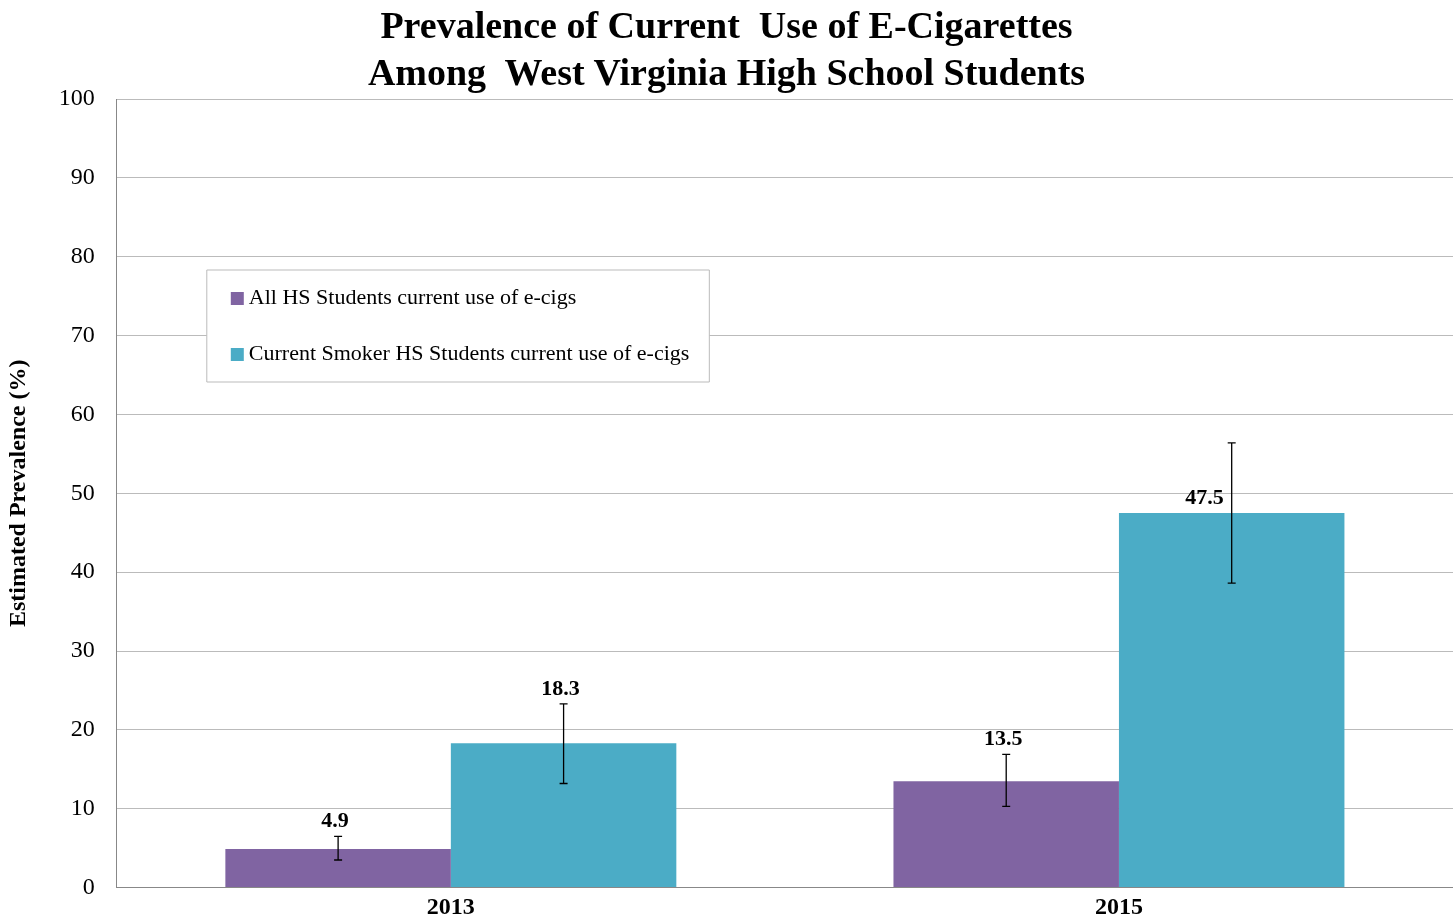  I want to click on y-tick-label: 70, so click(82, 333).